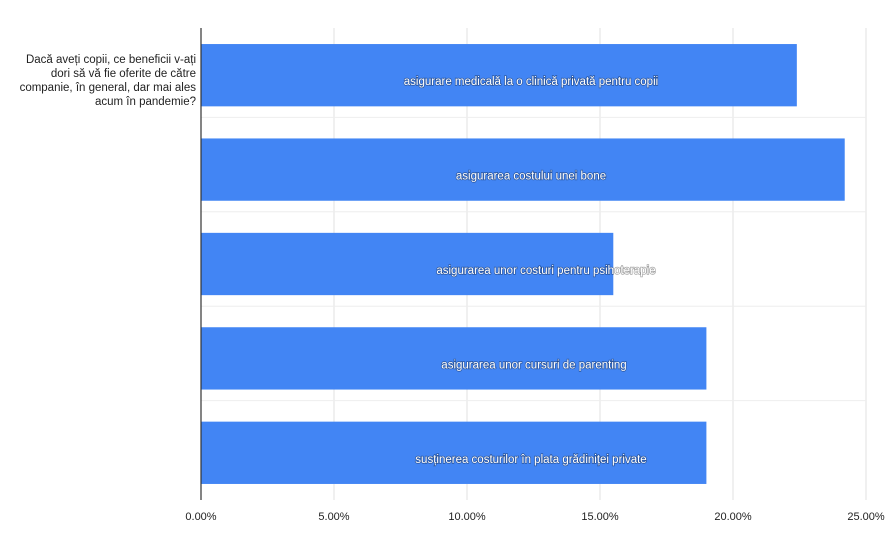 The image size is (894, 551). I want to click on x-tick-label: 10.00%, so click(467, 517).